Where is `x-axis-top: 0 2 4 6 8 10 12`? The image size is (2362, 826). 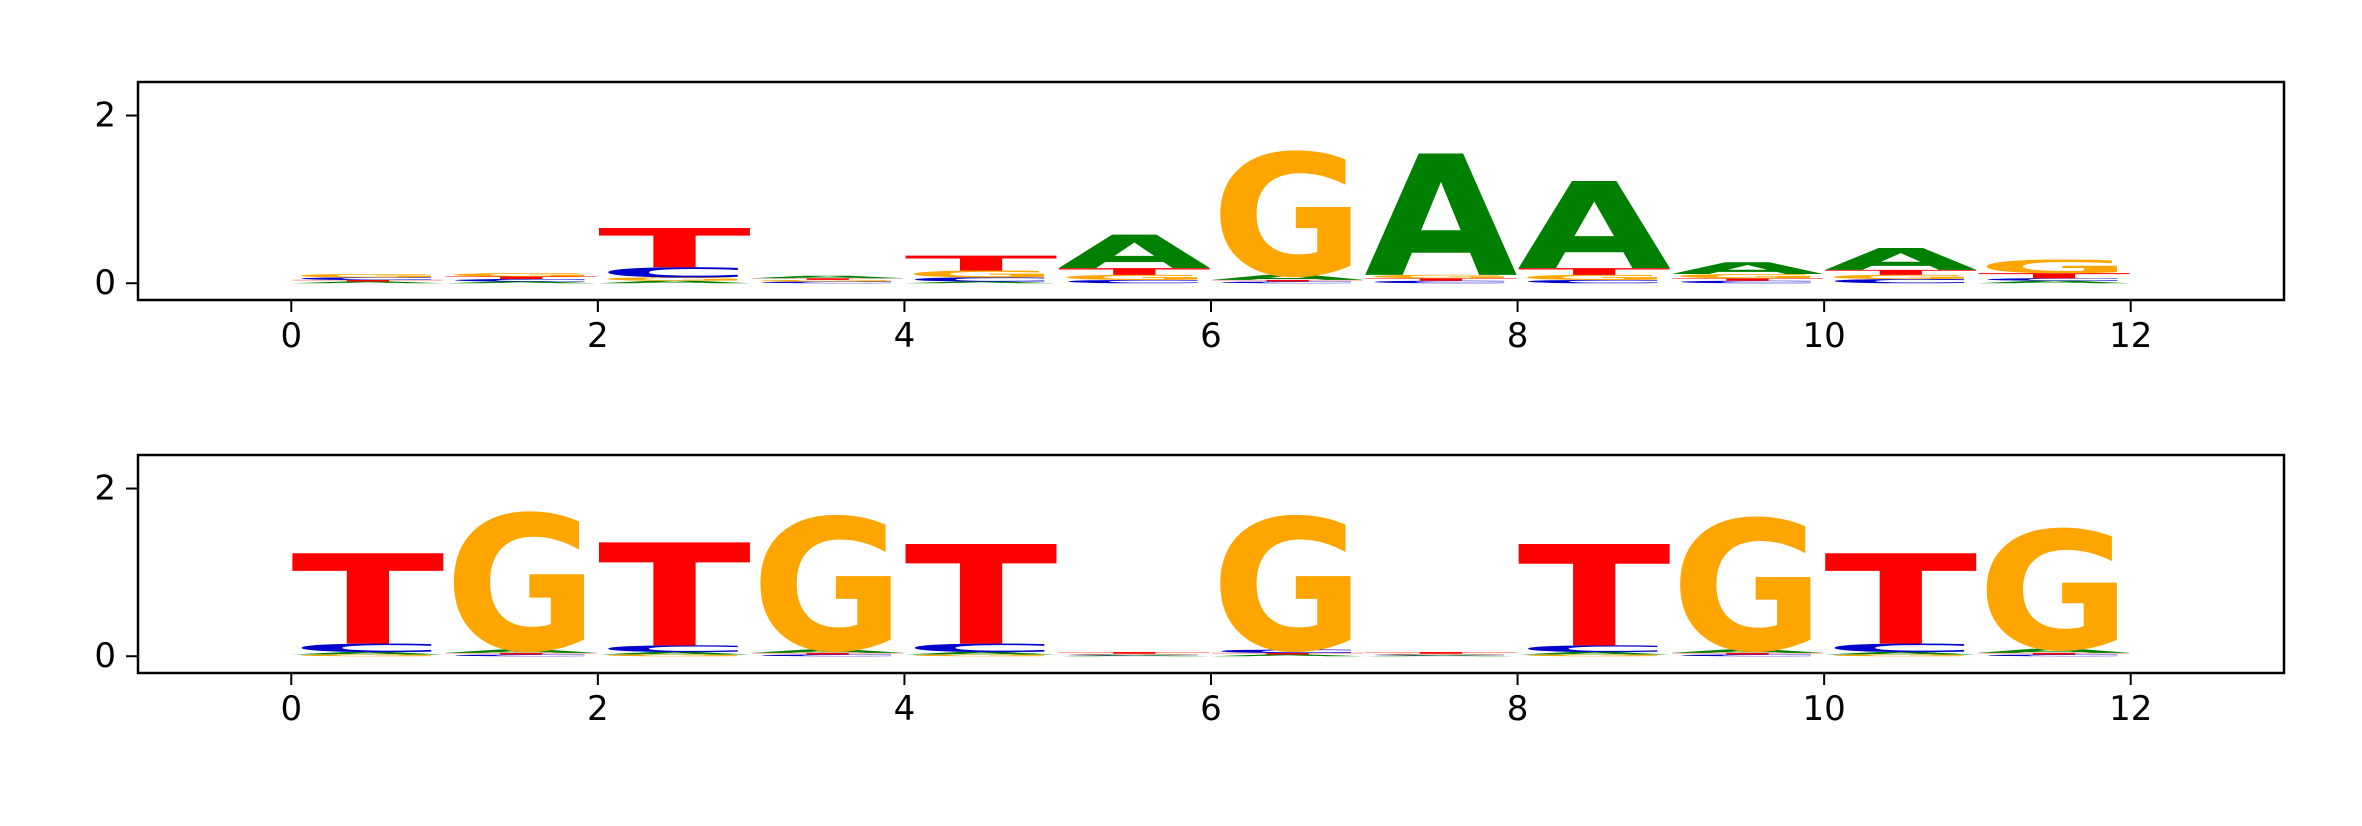
x-axis-top: 0 2 4 6 8 10 12 is located at coordinates (1216, 328).